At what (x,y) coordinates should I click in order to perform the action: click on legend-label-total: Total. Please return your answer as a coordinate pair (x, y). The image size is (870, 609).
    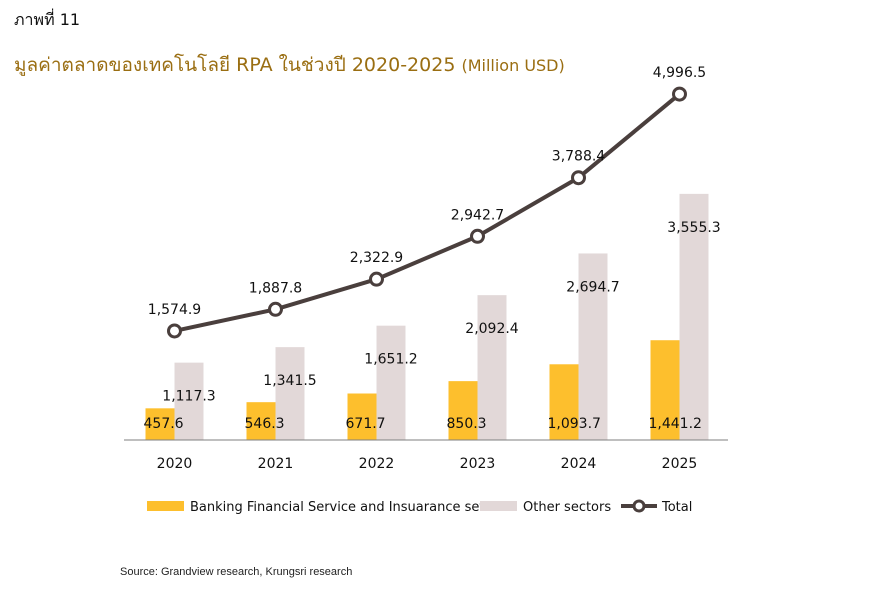
    Looking at the image, I should click on (676, 507).